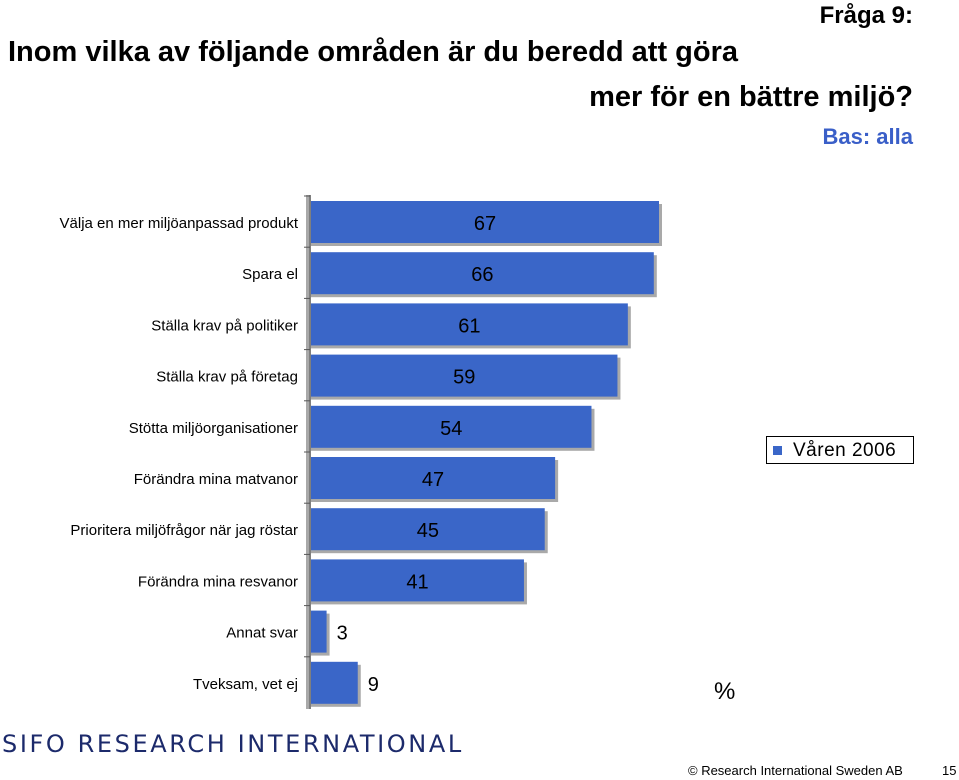  Describe the element at coordinates (866, 15) in the screenshot. I see `question-number: Fråga 9:` at that location.